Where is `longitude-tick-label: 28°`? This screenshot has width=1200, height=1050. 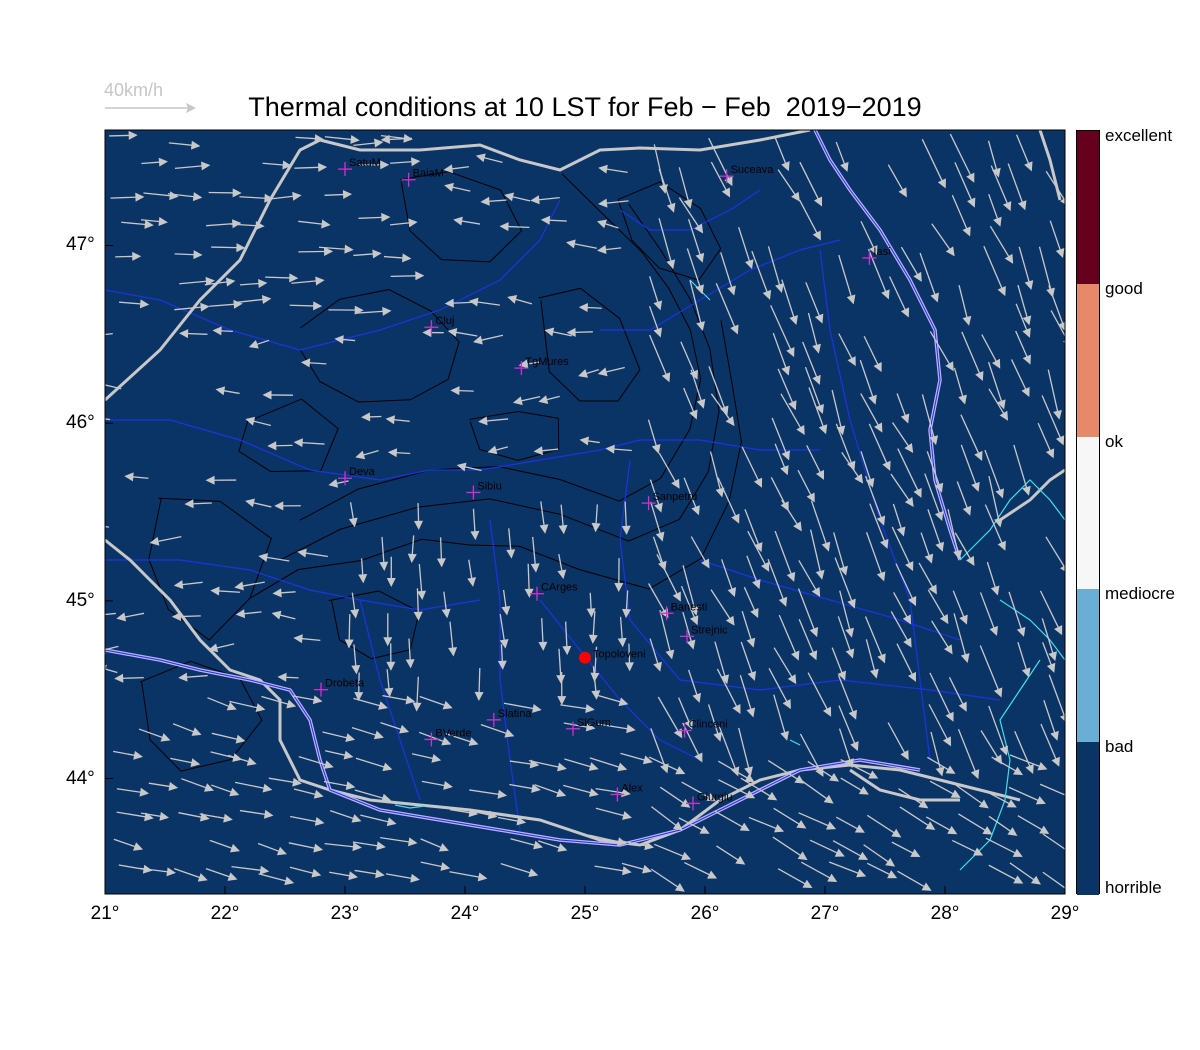
longitude-tick-label: 28° is located at coordinates (945, 913).